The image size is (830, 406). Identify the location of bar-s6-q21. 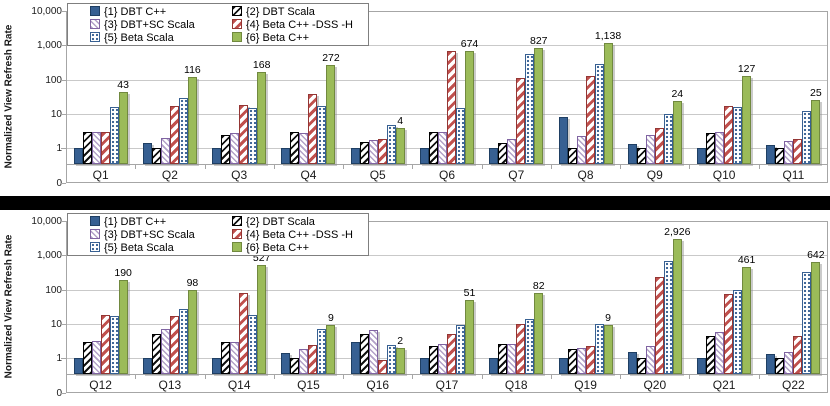
(747, 320).